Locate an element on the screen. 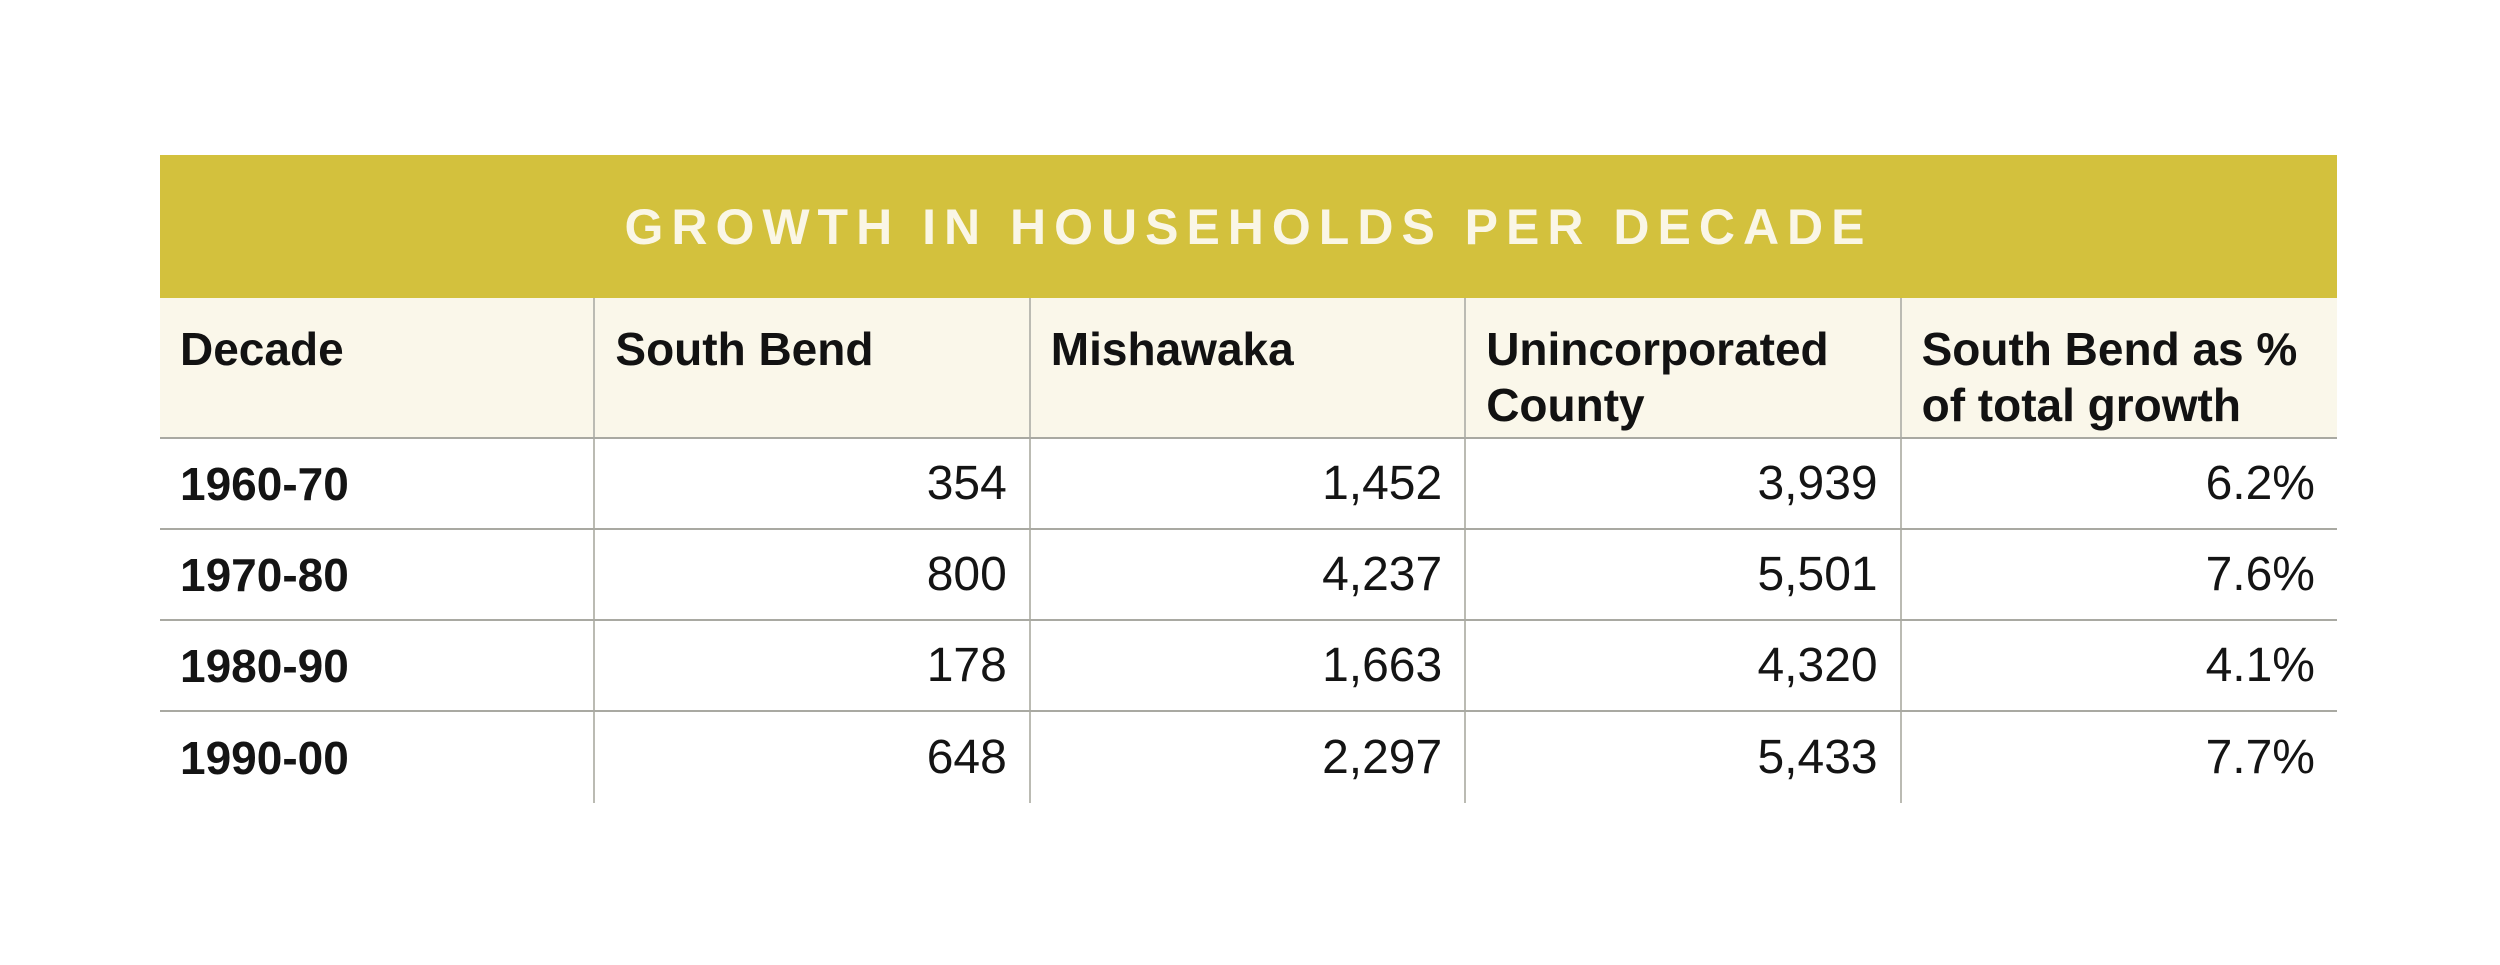  mishawaka-value-cell: 1,452 is located at coordinates (1249, 483).